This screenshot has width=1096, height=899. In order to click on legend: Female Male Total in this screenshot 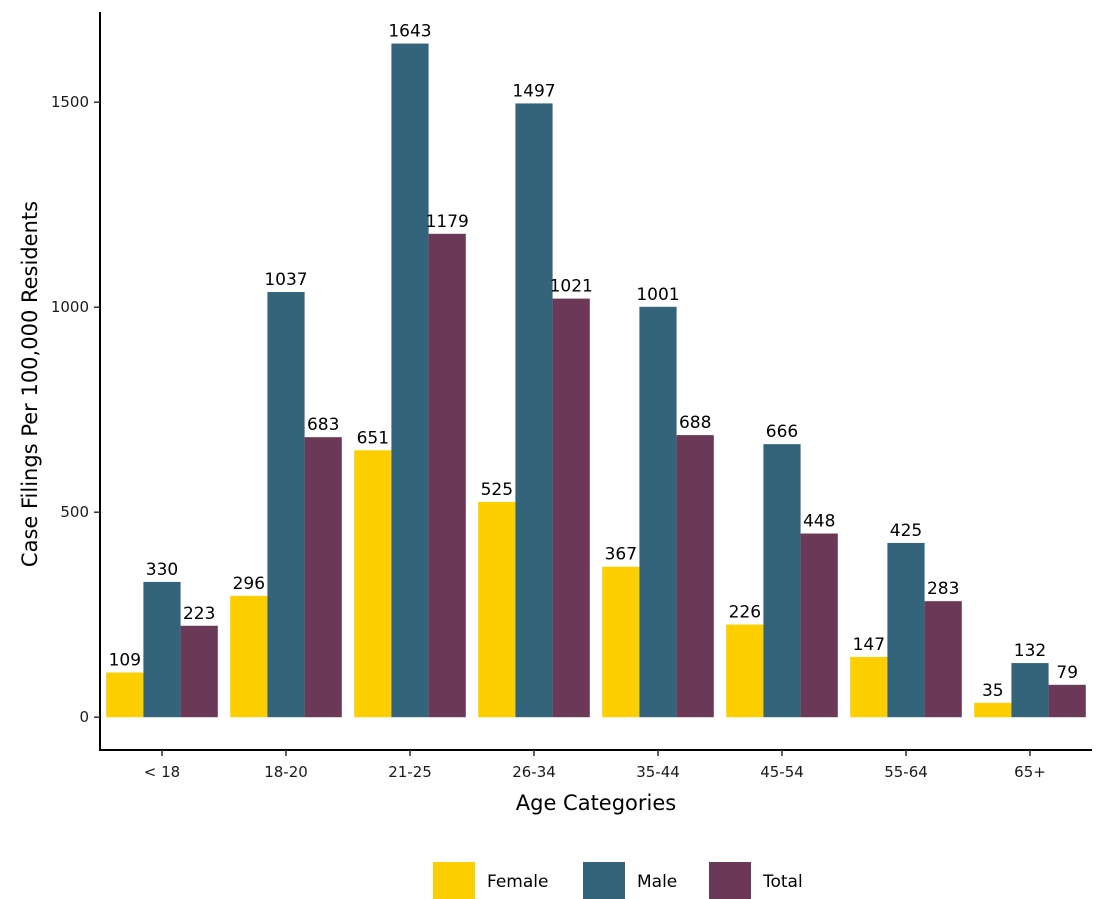, I will do `click(618, 880)`.